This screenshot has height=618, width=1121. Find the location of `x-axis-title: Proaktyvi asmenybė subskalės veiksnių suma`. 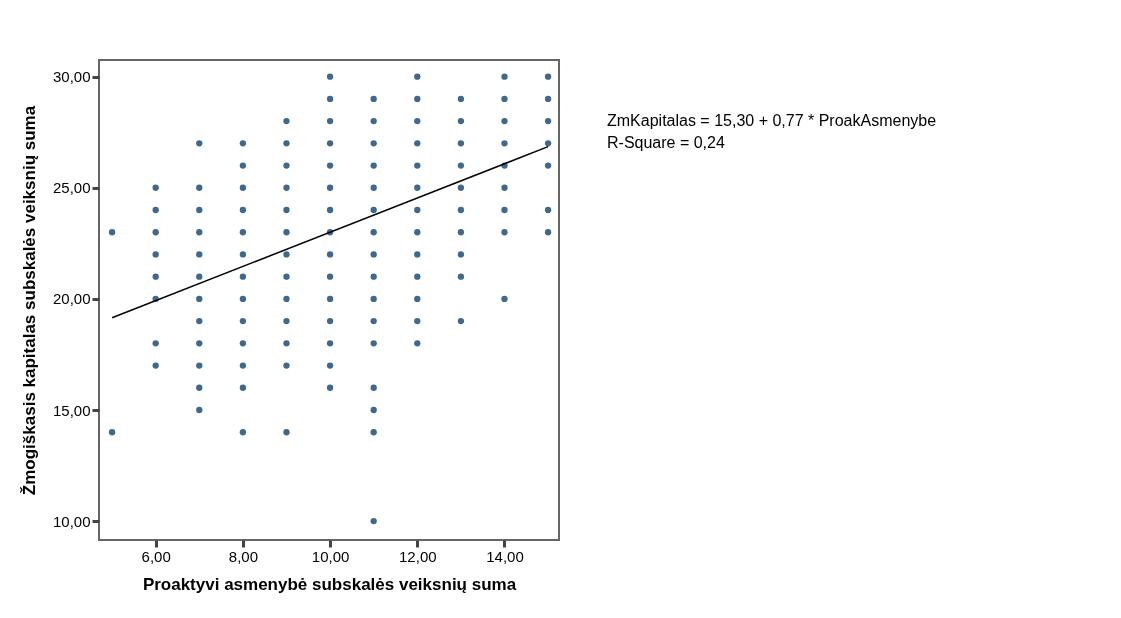

x-axis-title: Proaktyvi asmenybė subskalės veiksnių suma is located at coordinates (329, 584).